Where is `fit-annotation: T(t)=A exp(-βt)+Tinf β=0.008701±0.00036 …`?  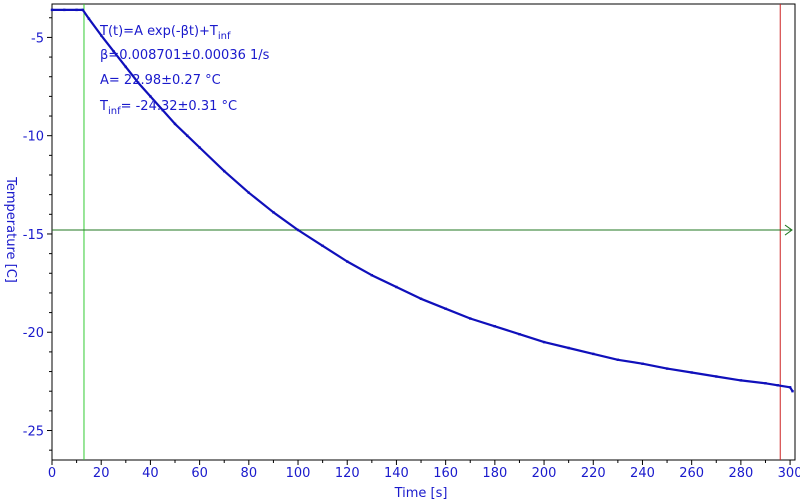
fit-annotation: T(t)=A exp(-βt)+Tinf β=0.008701±0.00036 … is located at coordinates (184, 70).